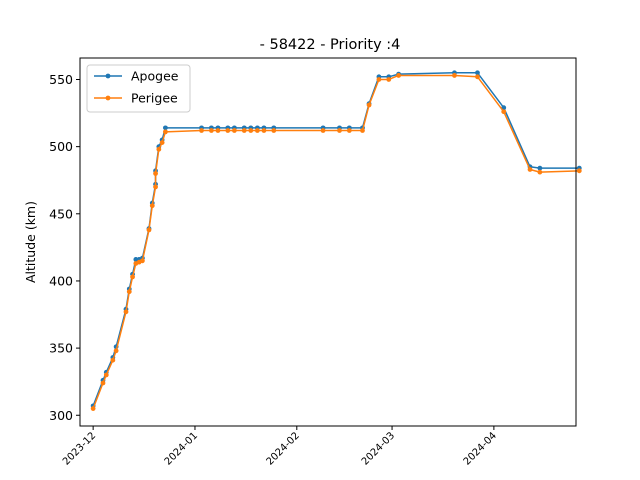  What do you see at coordinates (30, 242) in the screenshot?
I see `y-axis-label: Altitude (km)` at bounding box center [30, 242].